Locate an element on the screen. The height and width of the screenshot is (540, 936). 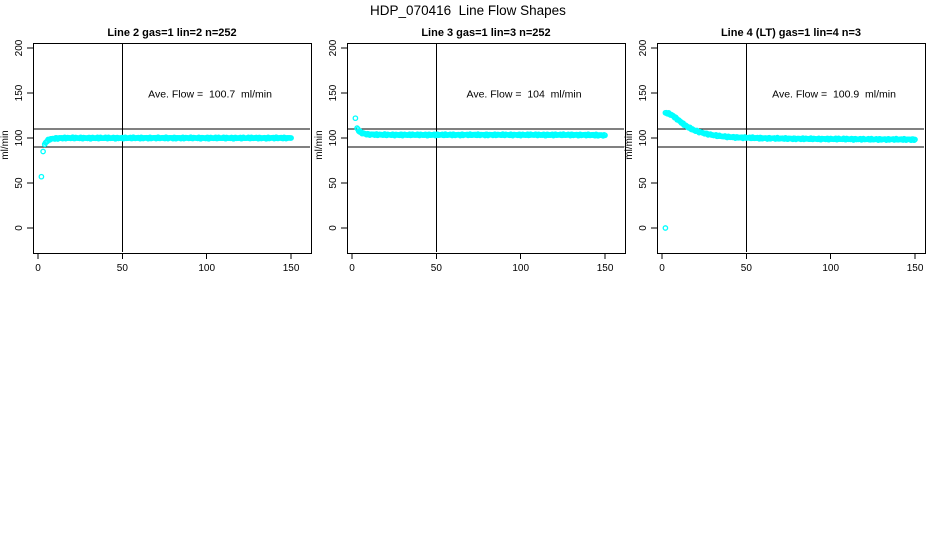
plot-title: Line 3 gas=1 lin=3 n=252 is located at coordinates (485, 33).